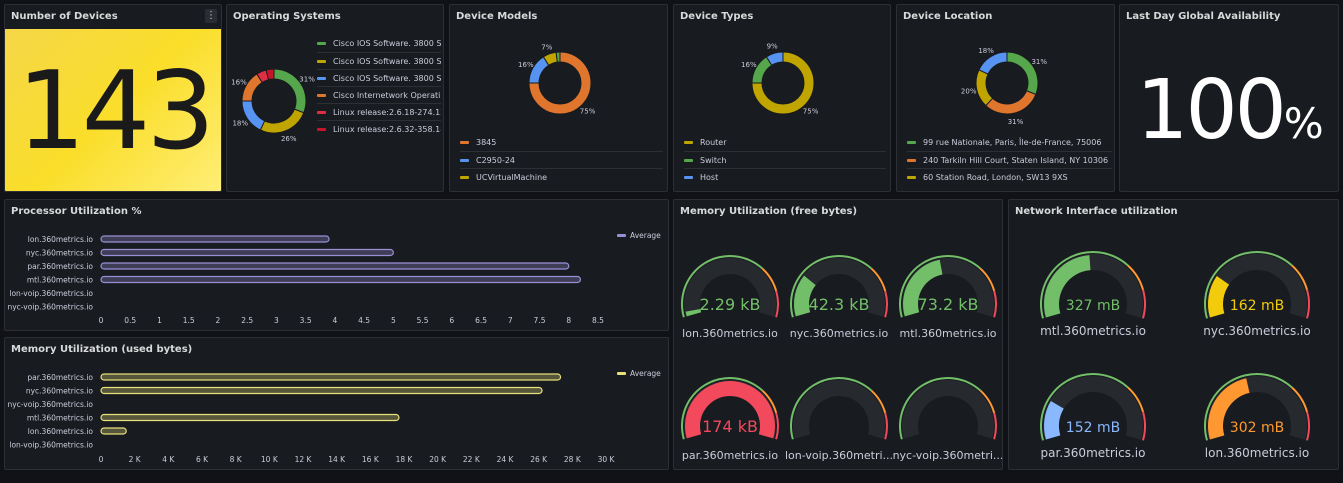  I want to click on tick-label: 1.5, so click(189, 320).